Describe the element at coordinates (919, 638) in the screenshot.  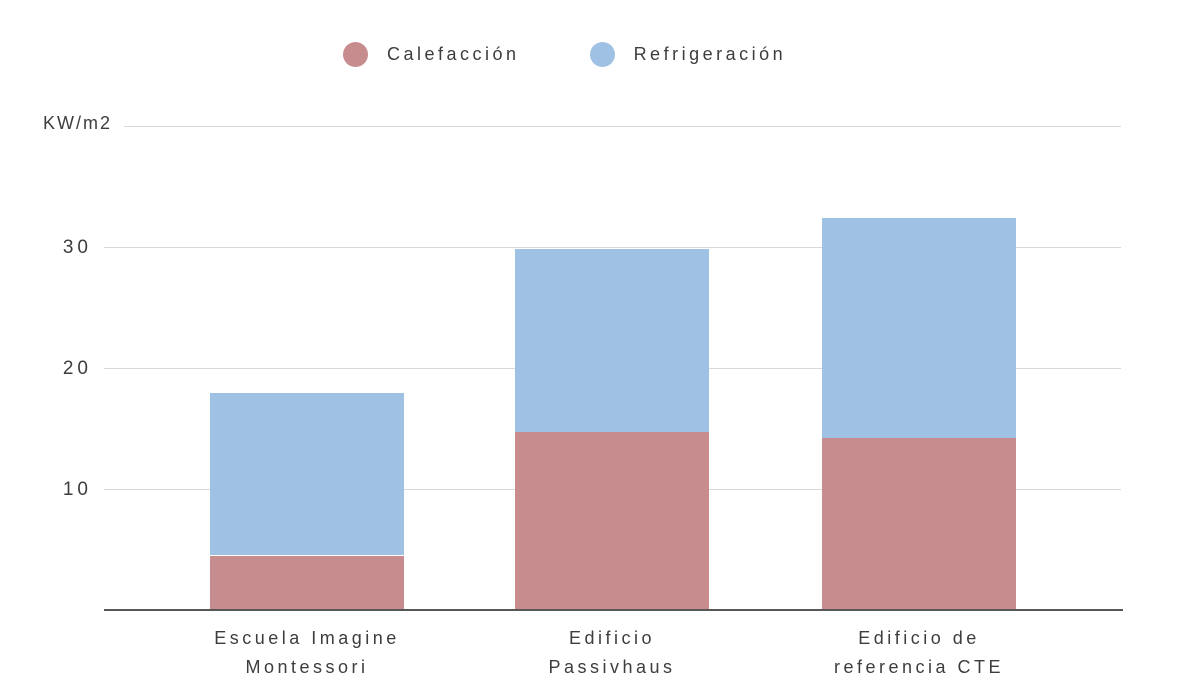
I see `x-category-label-line: Edificio de` at that location.